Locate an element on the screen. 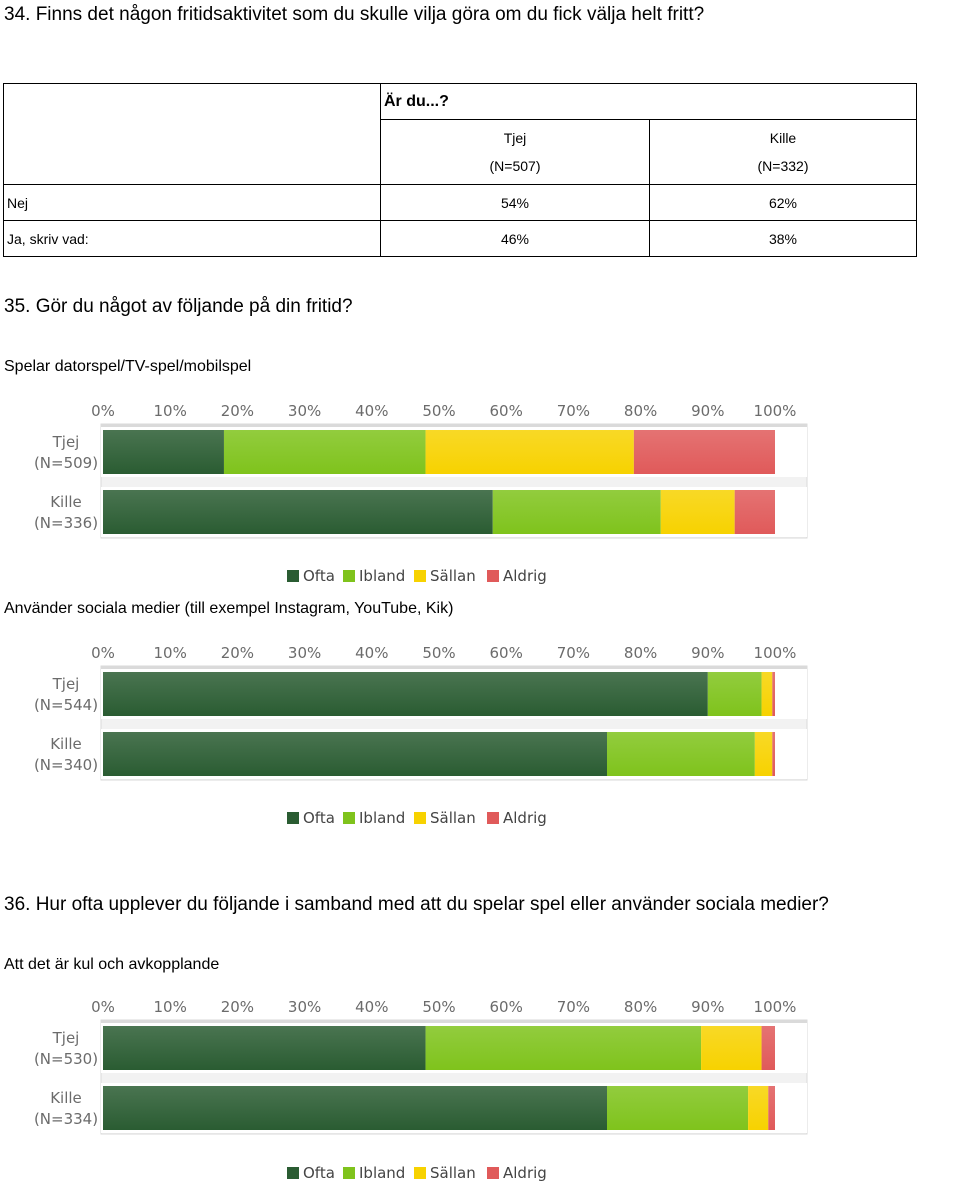 This screenshot has width=960, height=1183. category-n-label: (N=509) is located at coordinates (66, 463).